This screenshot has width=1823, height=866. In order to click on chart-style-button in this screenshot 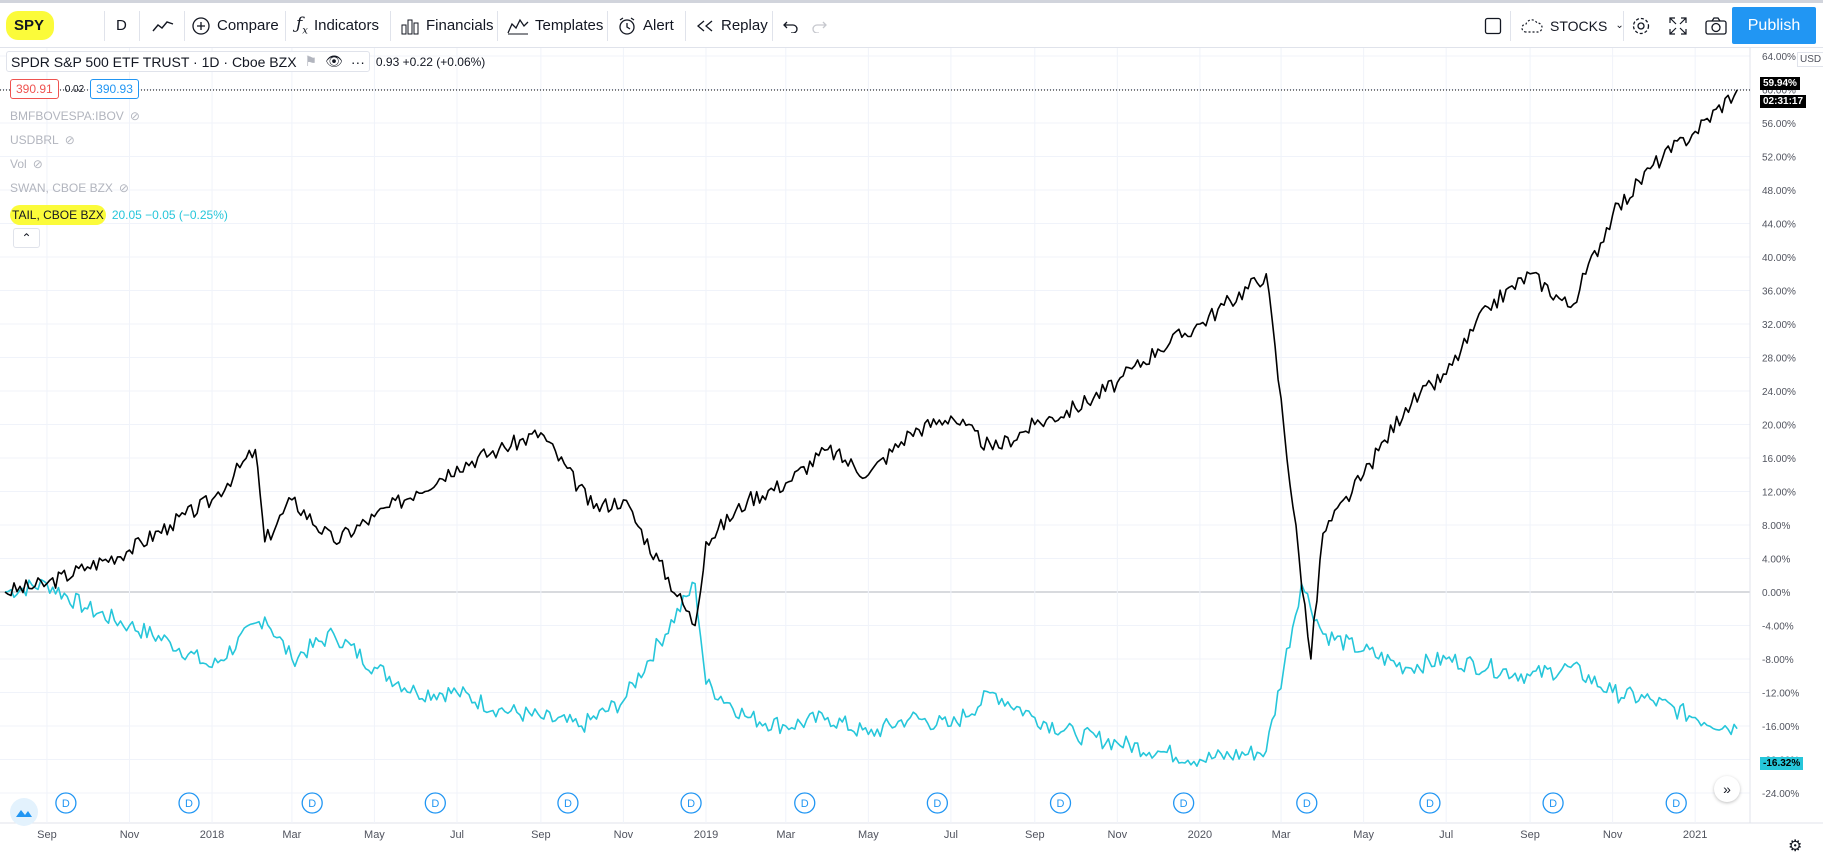, I will do `click(163, 25)`.